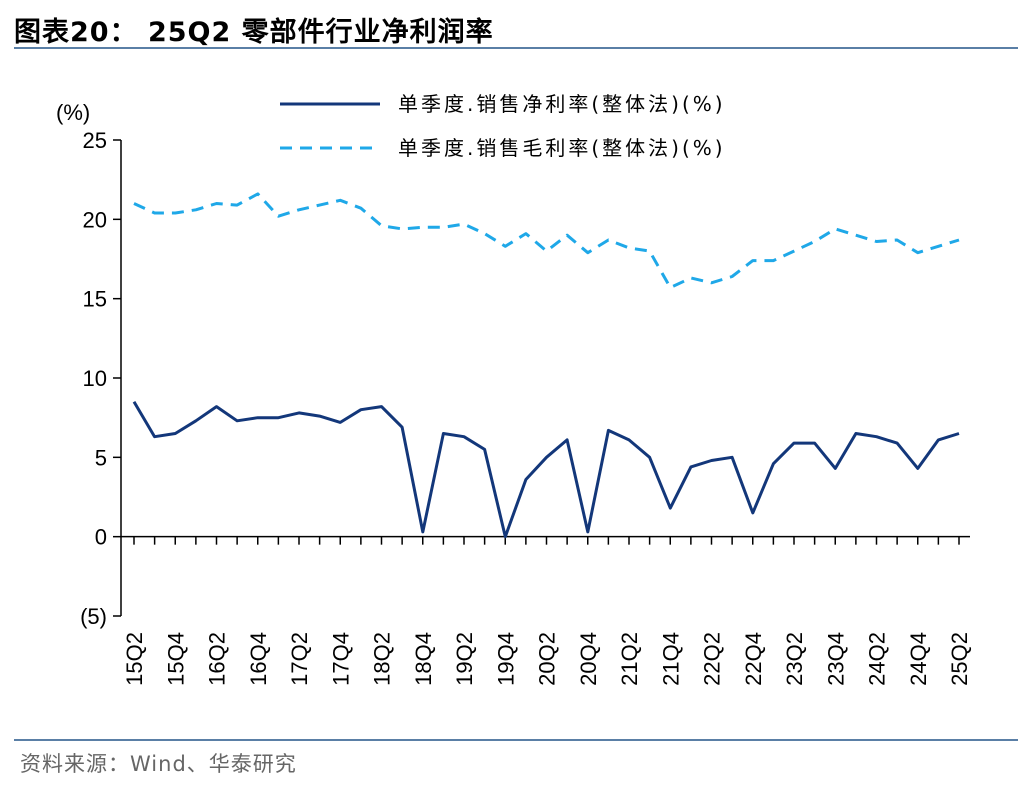 Image resolution: width=1036 pixels, height=792 pixels. Describe the element at coordinates (547, 659) in the screenshot. I see `x-tick-label: 20Q2` at that location.